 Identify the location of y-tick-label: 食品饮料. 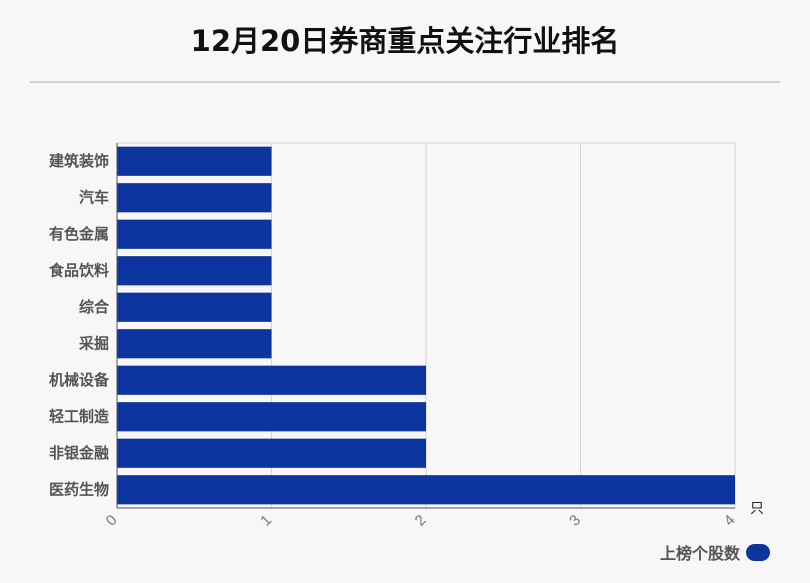
(79, 270).